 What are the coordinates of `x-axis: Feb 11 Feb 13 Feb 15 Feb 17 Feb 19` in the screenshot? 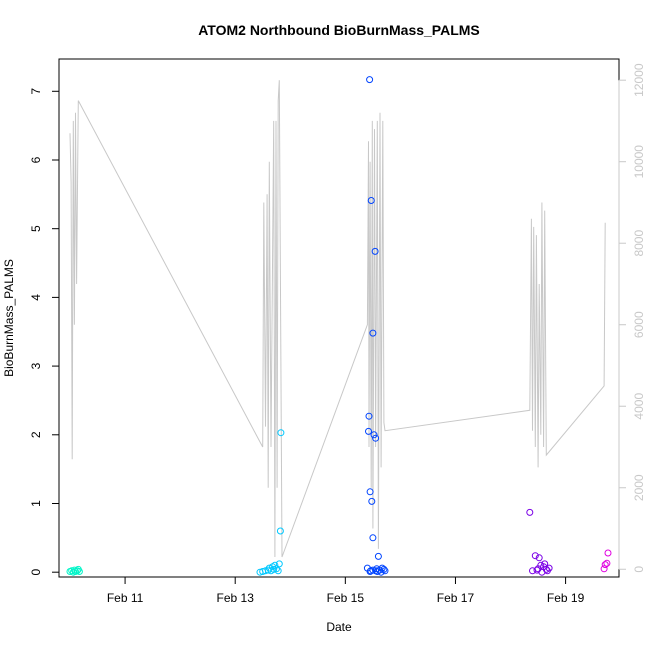 It's located at (346, 590).